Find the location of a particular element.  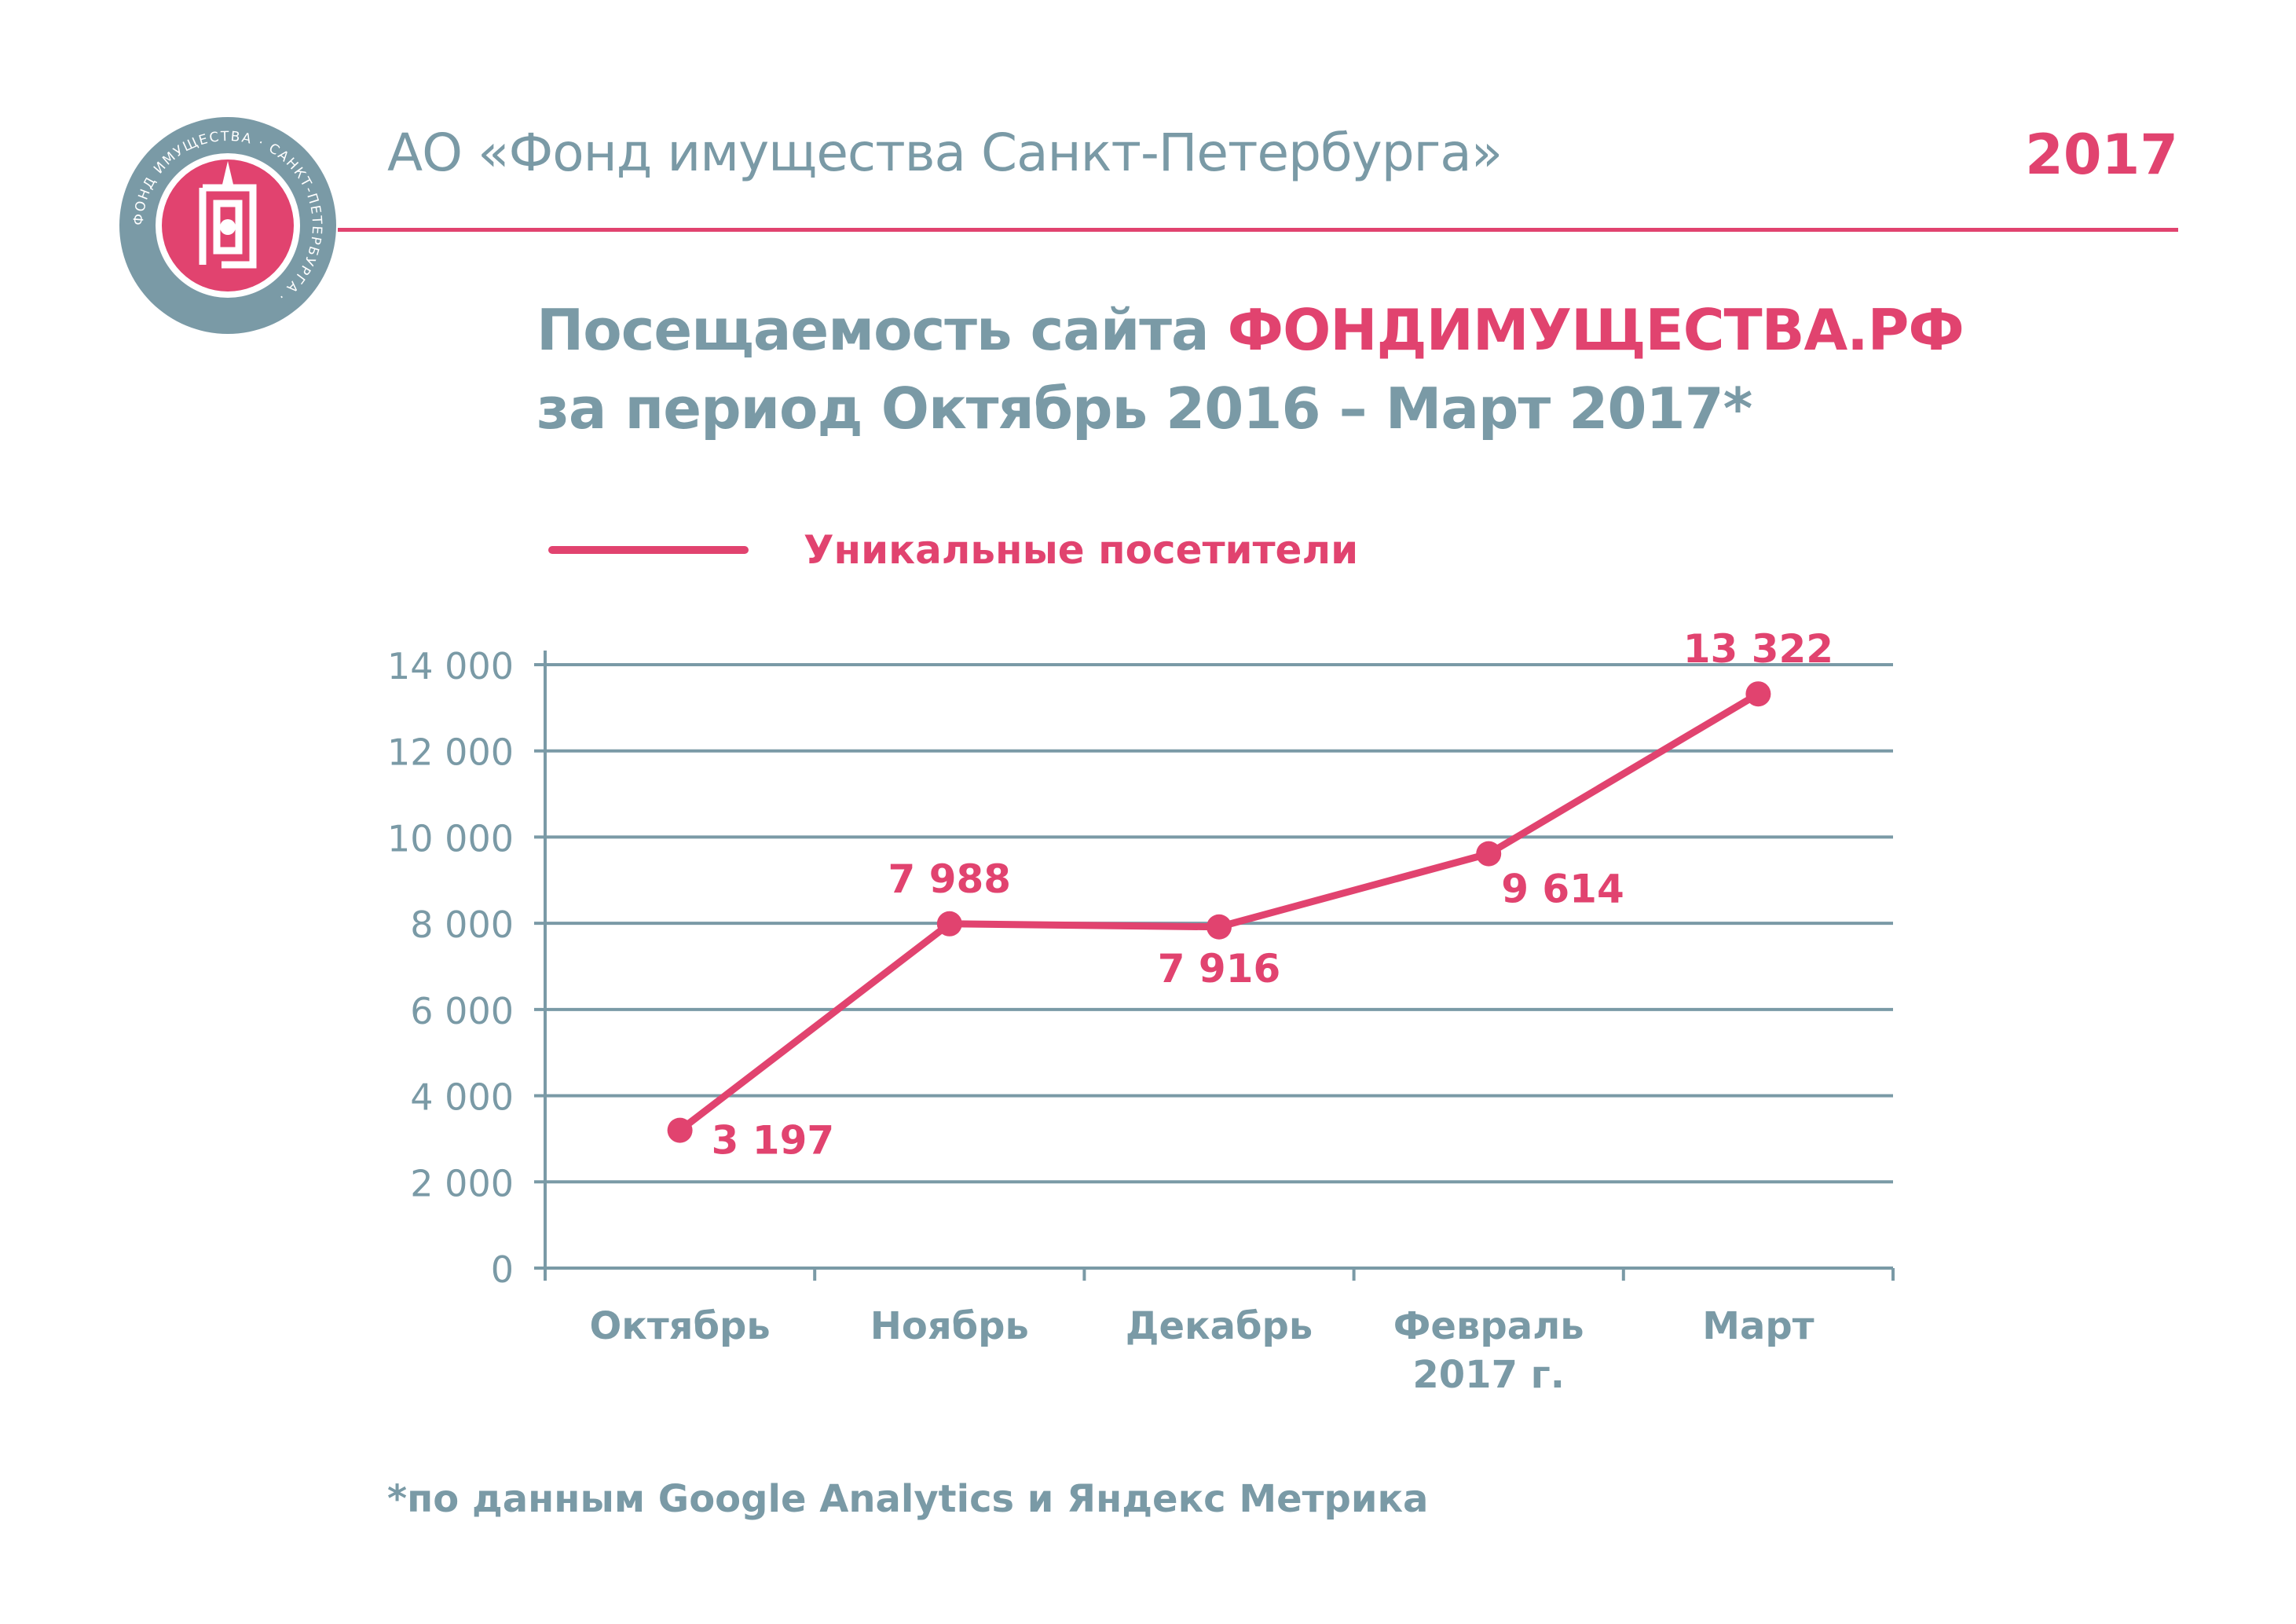

legend-label: Уникальные посетители is located at coordinates (1081, 550).